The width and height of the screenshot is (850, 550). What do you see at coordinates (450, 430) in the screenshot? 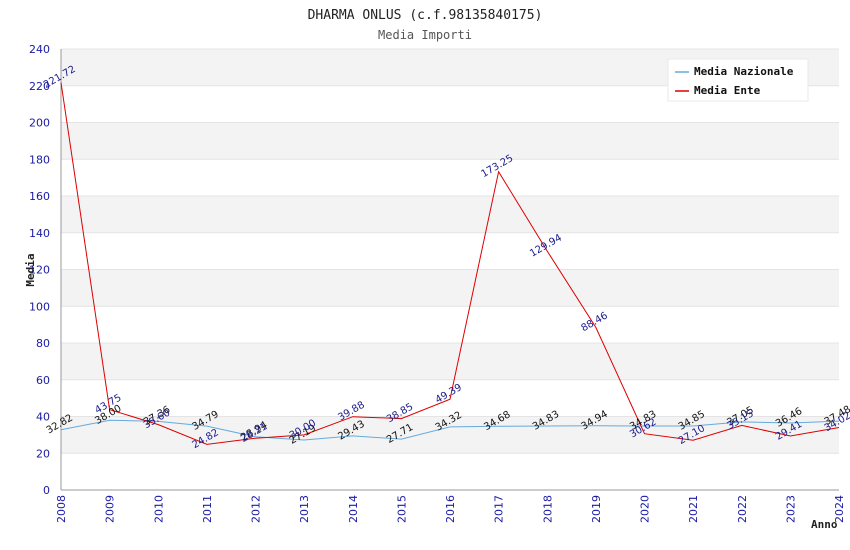
I see `series-line-media-nazionale` at bounding box center [450, 430].